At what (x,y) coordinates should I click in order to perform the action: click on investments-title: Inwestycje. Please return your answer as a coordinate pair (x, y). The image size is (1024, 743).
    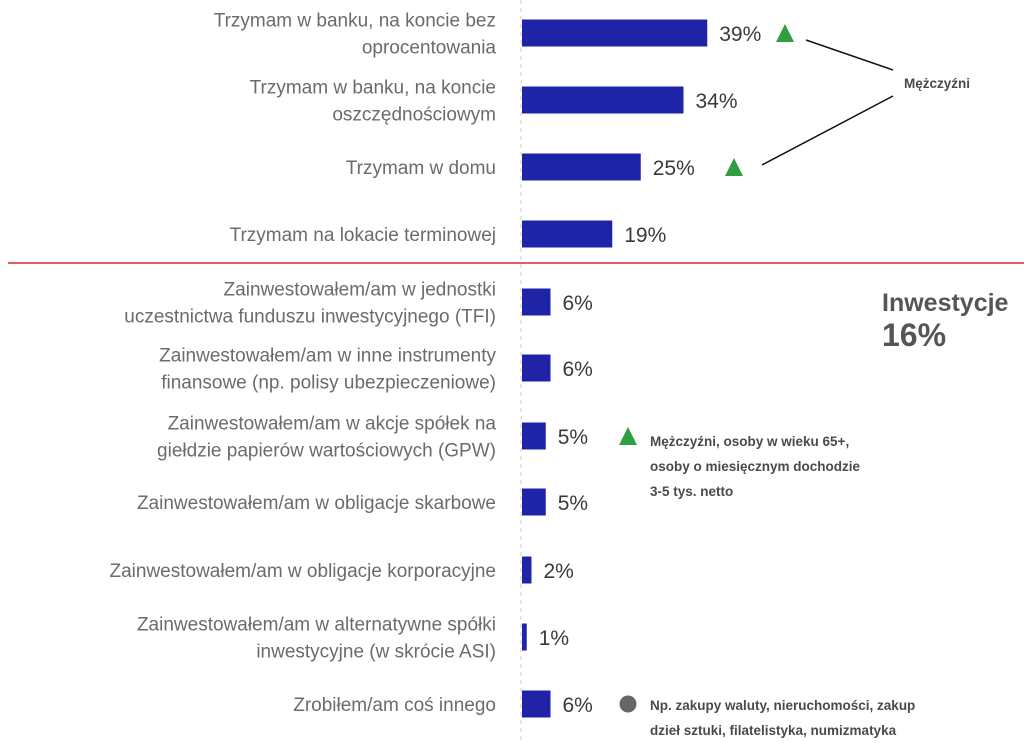
    Looking at the image, I should click on (945, 303).